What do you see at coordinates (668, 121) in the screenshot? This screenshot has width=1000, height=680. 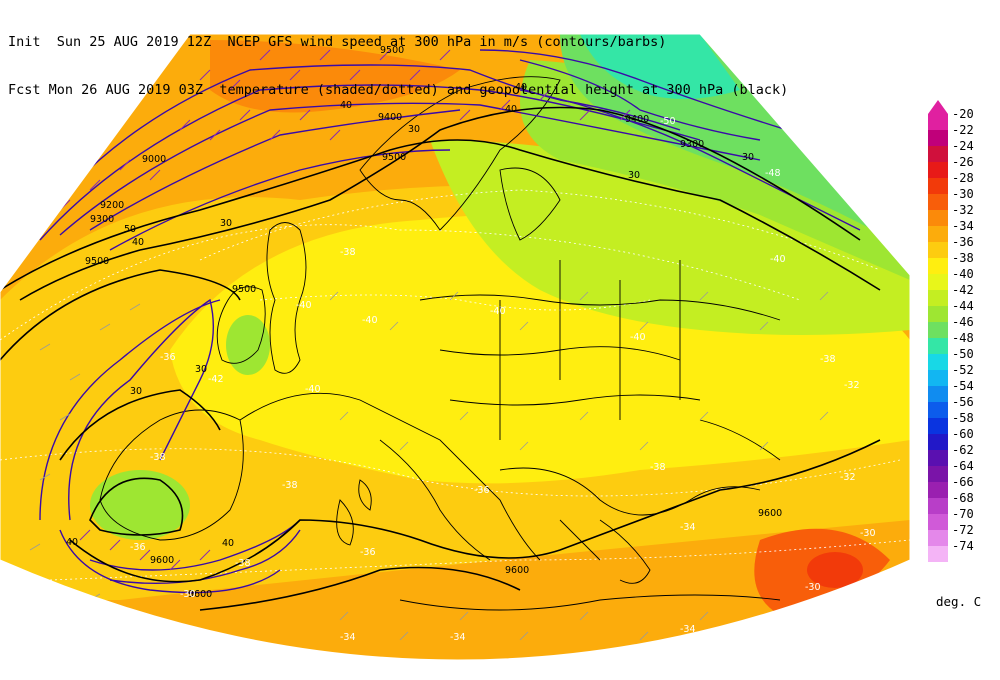 I see `temperature-label: -50` at bounding box center [668, 121].